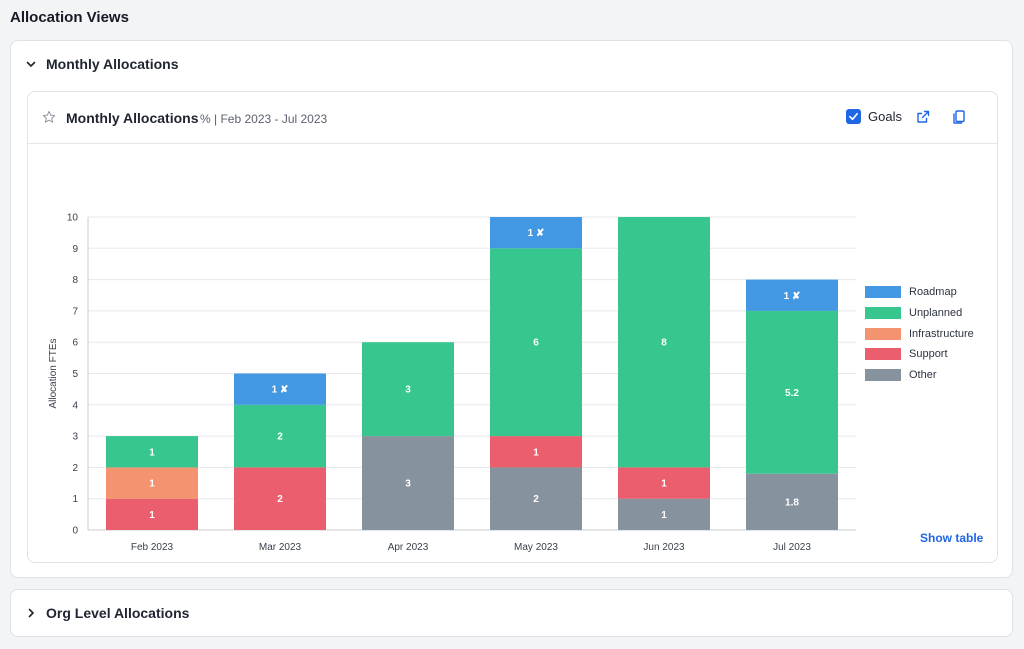 The image size is (1024, 649). I want to click on chevron-right-icon, so click(31, 613).